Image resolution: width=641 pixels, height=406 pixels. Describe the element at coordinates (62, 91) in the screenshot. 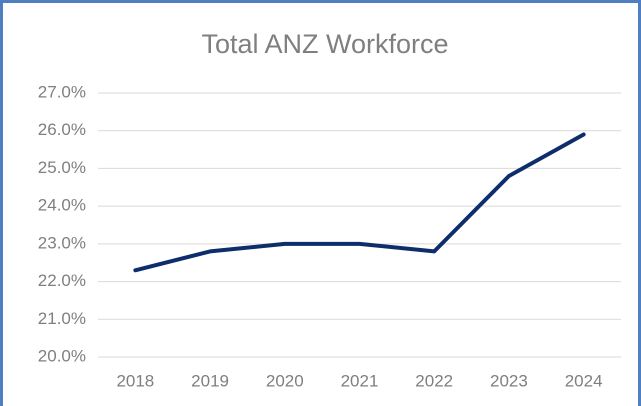

I see `y-tick-label: 27.0%` at that location.